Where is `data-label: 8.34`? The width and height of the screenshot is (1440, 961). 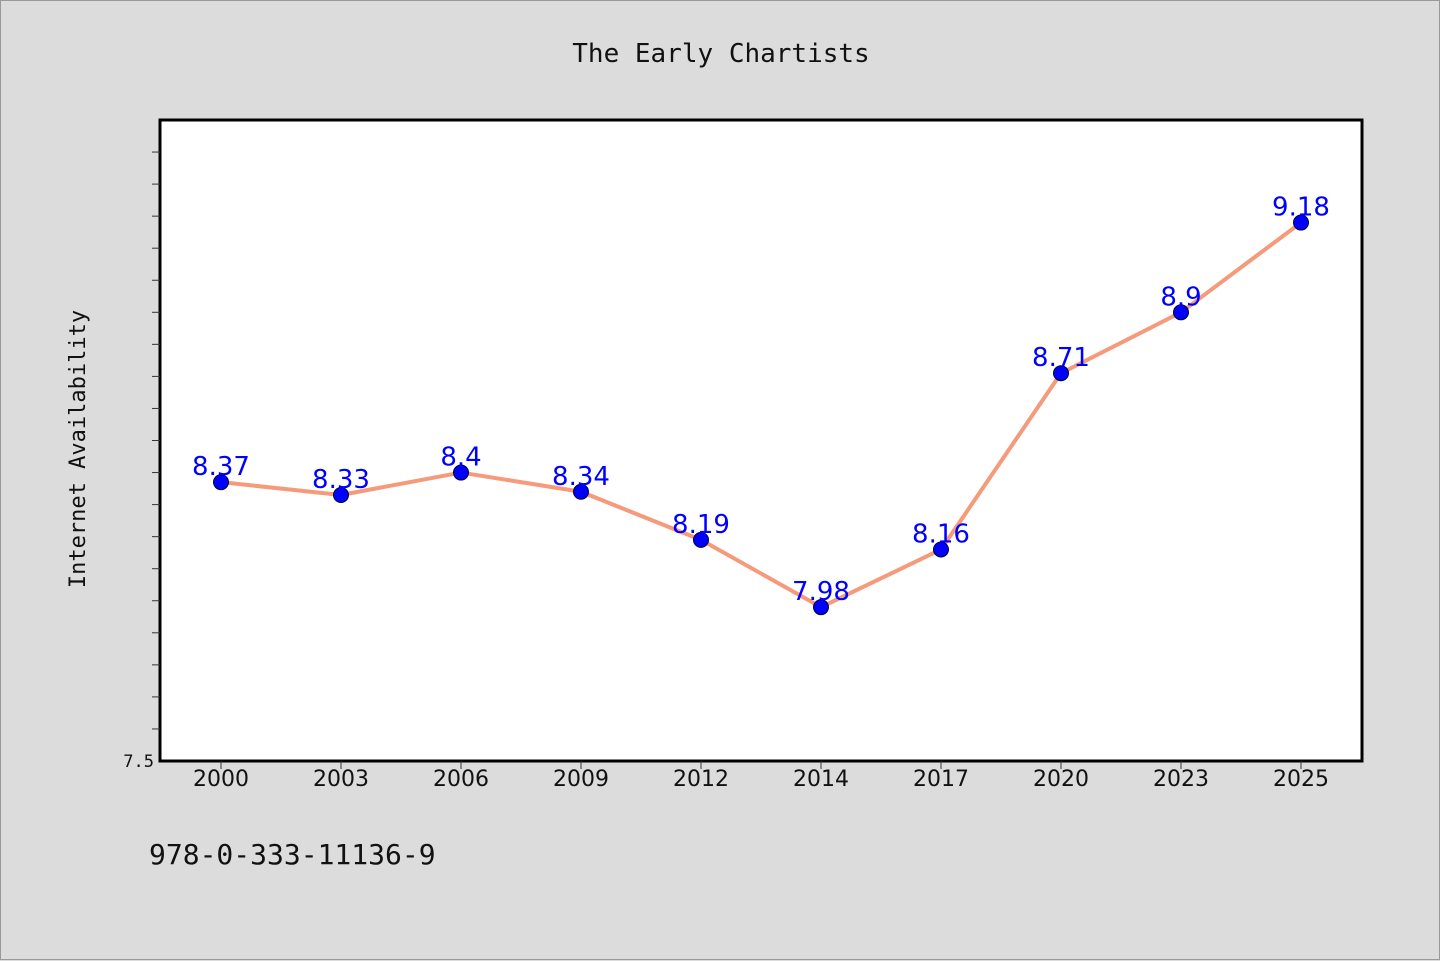
data-label: 8.34 is located at coordinates (581, 477).